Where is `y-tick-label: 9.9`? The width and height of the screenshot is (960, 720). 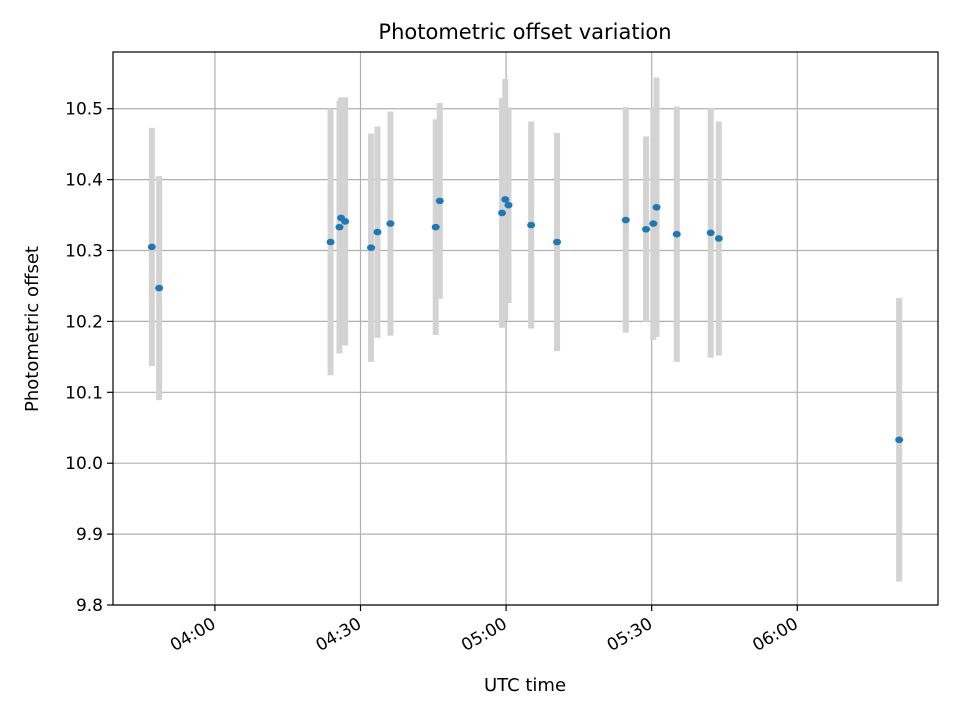
y-tick-label: 9.9 is located at coordinates (89, 535).